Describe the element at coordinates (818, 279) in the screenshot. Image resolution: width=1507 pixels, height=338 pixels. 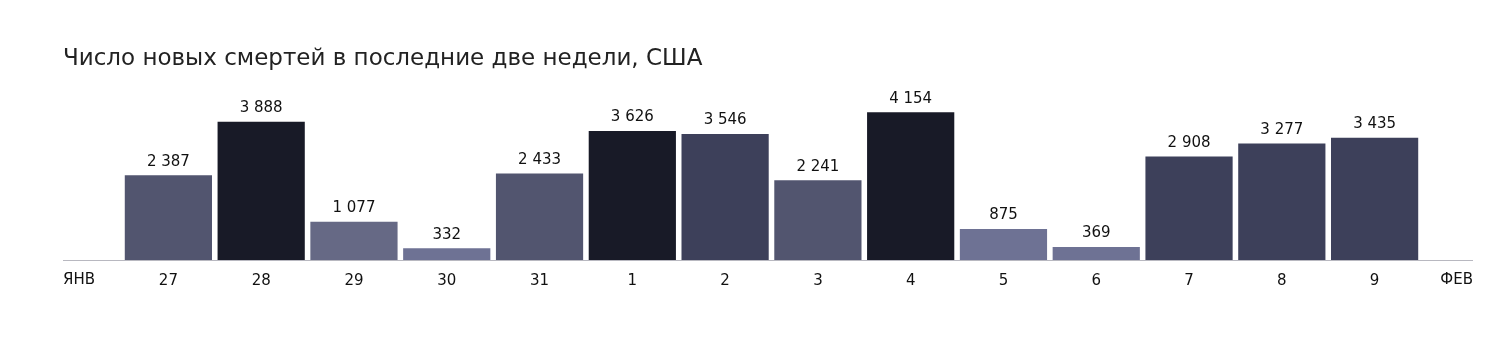
I see `x-tick-label: 3` at that location.